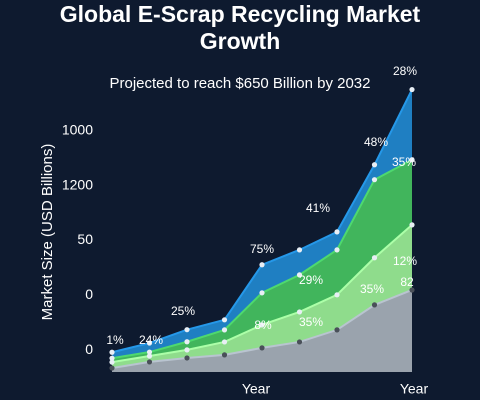  Describe the element at coordinates (240, 27) in the screenshot. I see `chart-title: Global E-Scrap Recycling Market Growth` at that location.